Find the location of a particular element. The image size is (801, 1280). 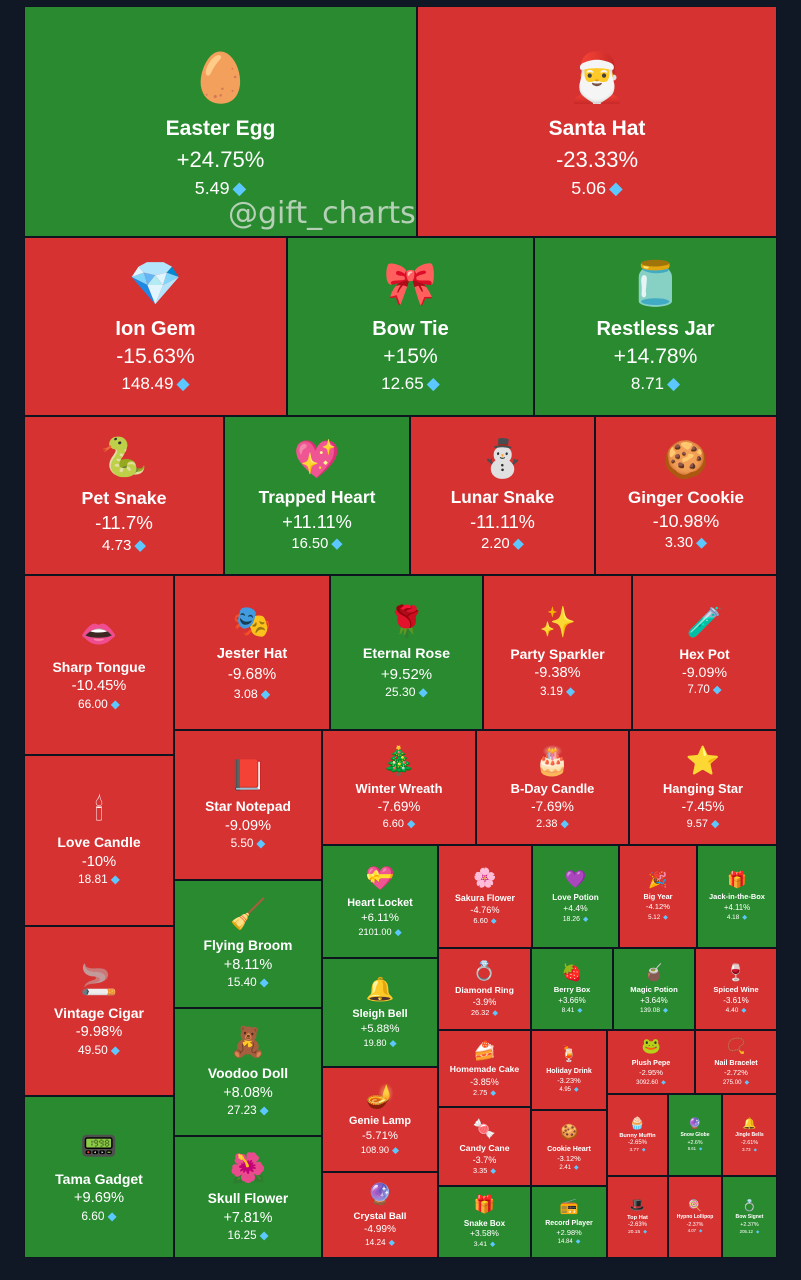

tile-star-notepad: 📕 Star Notepad -9.09% 5.50 ◆ is located at coordinates (248, 805).